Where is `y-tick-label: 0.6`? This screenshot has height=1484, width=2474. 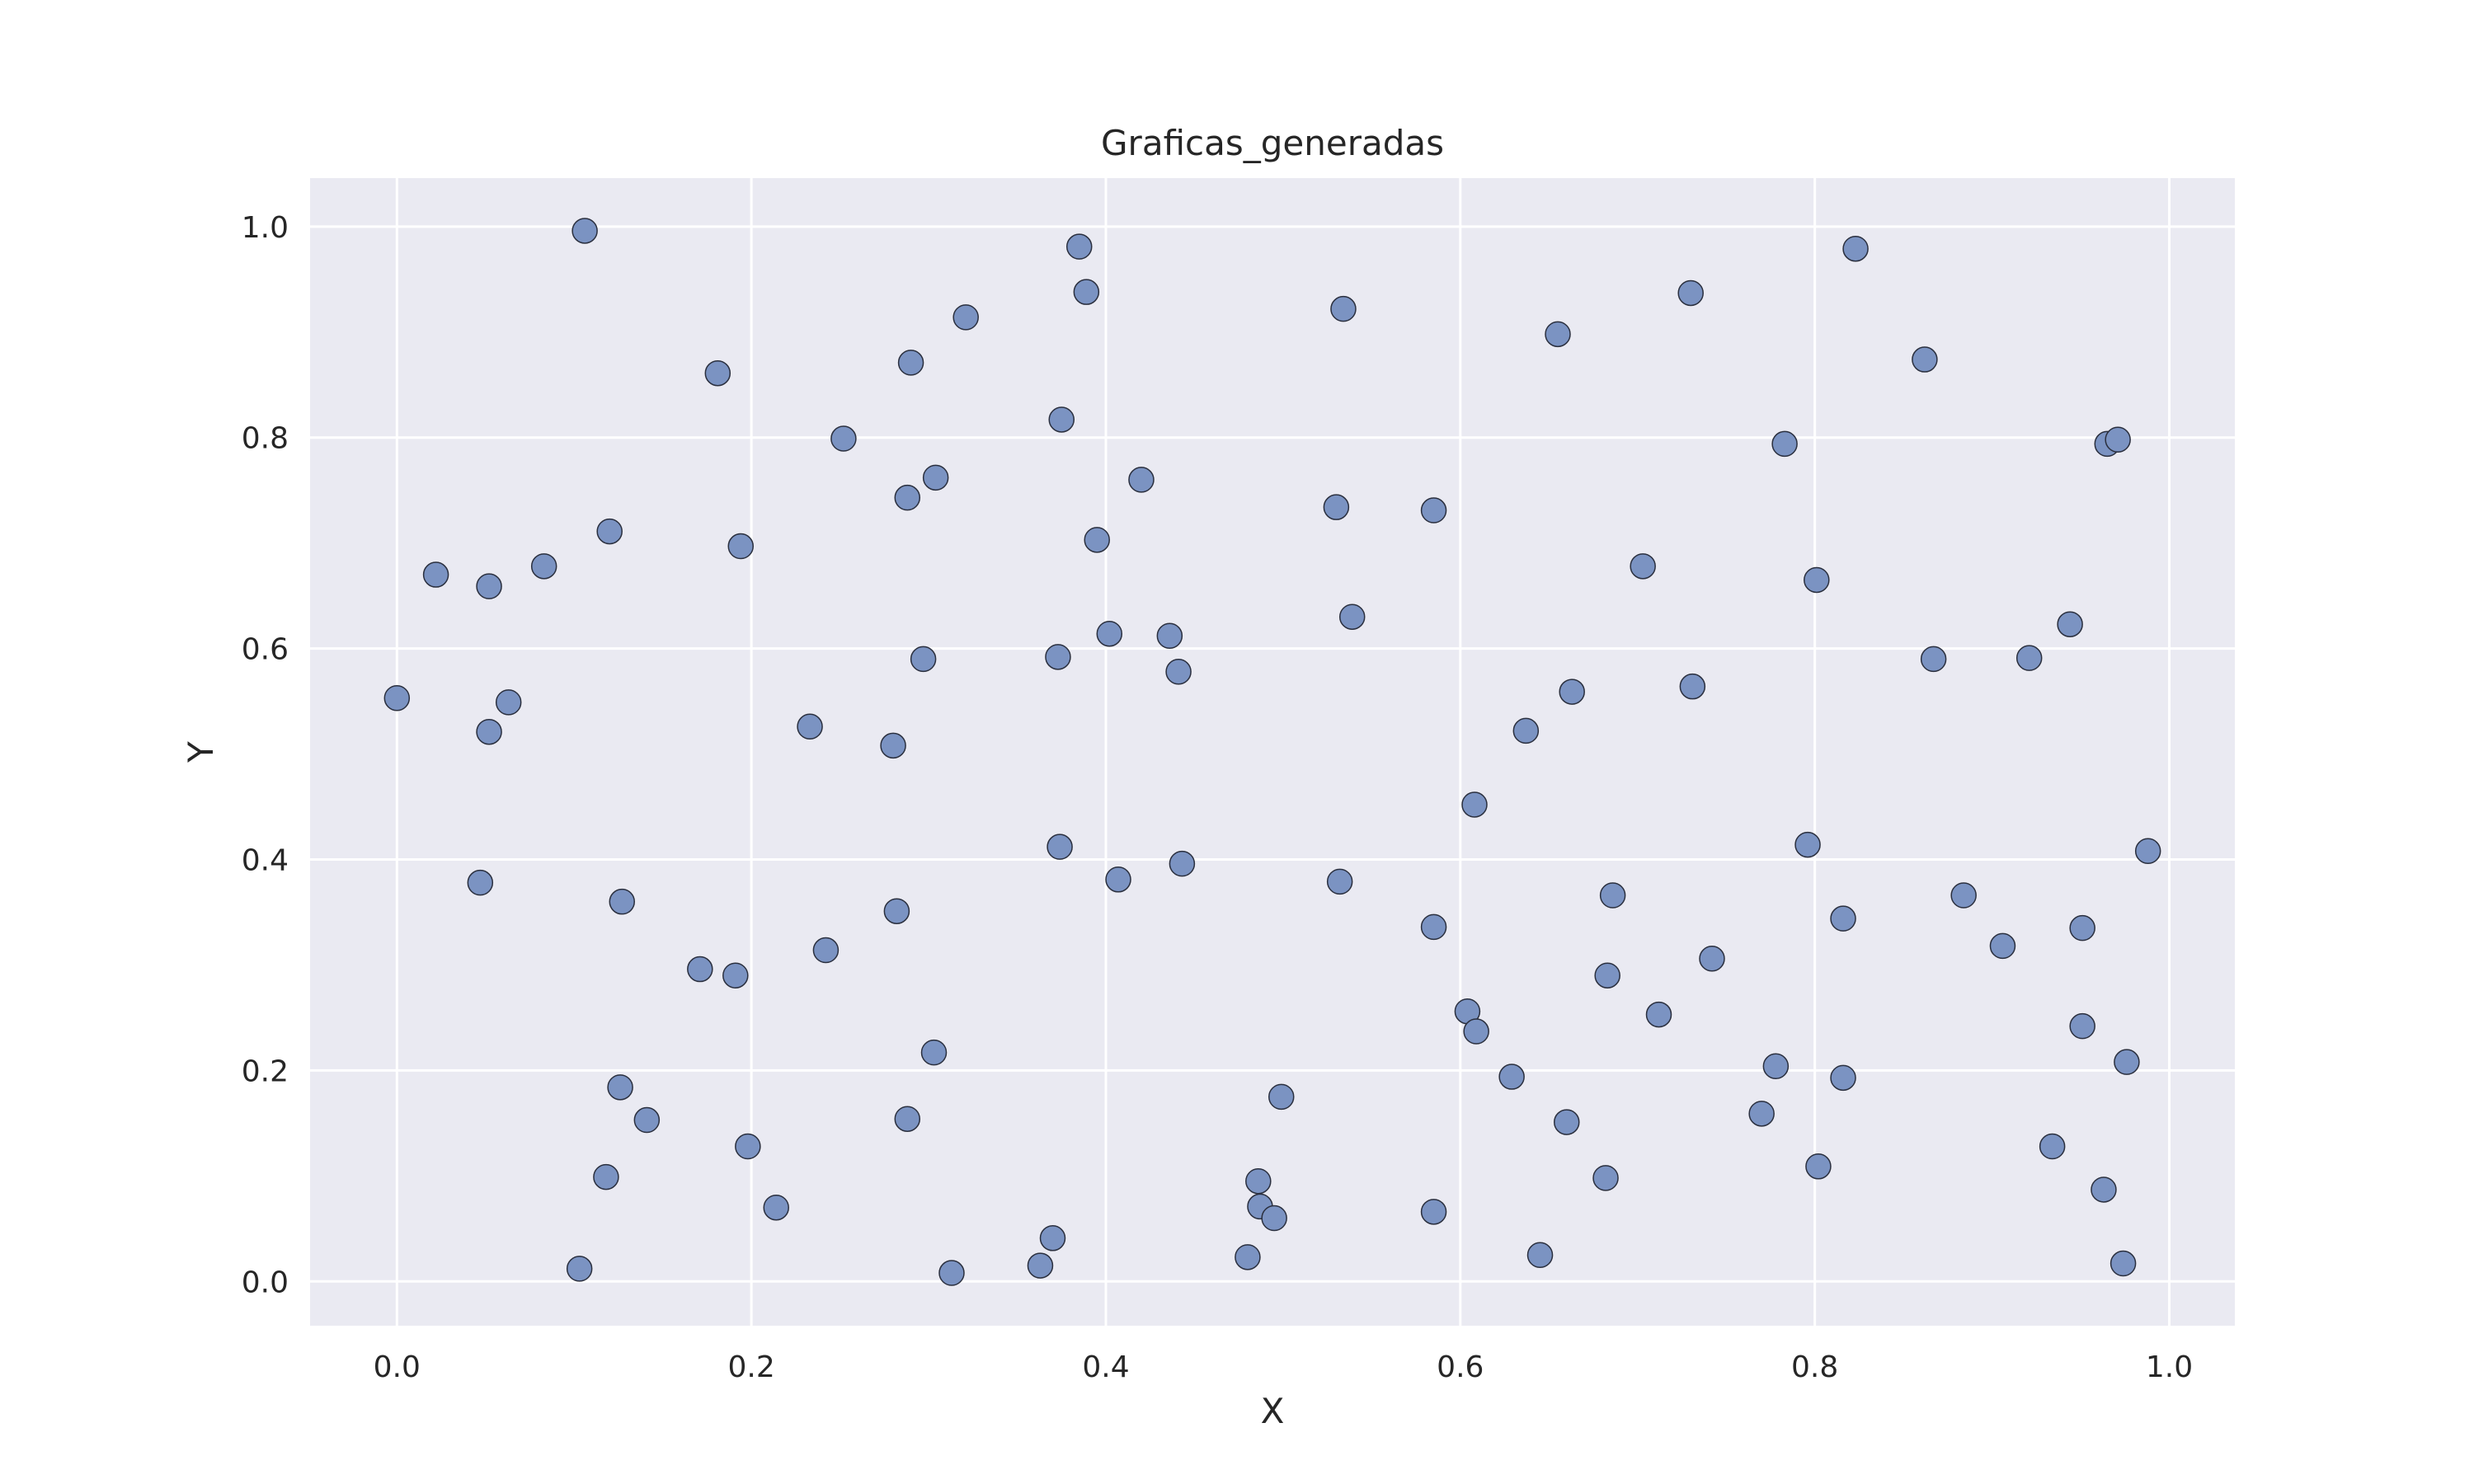 y-tick-label: 0.6 is located at coordinates (265, 650).